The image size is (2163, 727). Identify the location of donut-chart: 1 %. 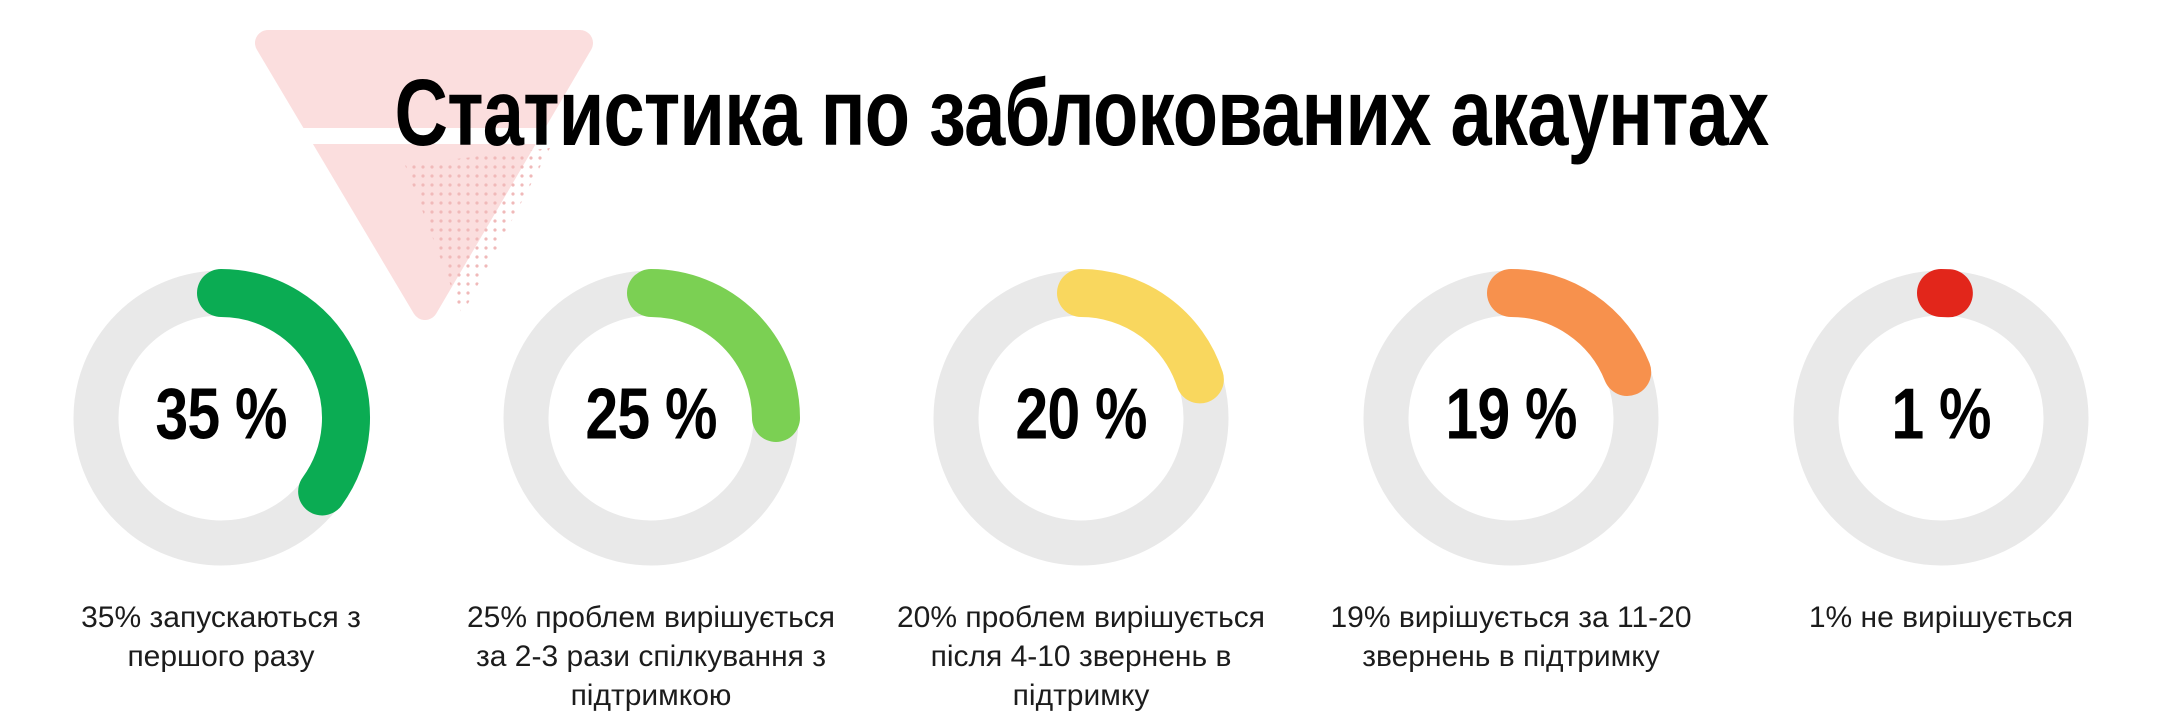
(1941, 418).